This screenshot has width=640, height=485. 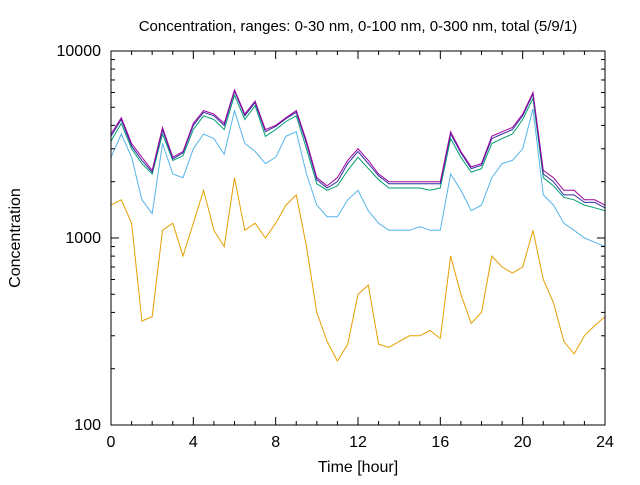 I want to click on y-tick-label: 100, so click(x=87, y=425).